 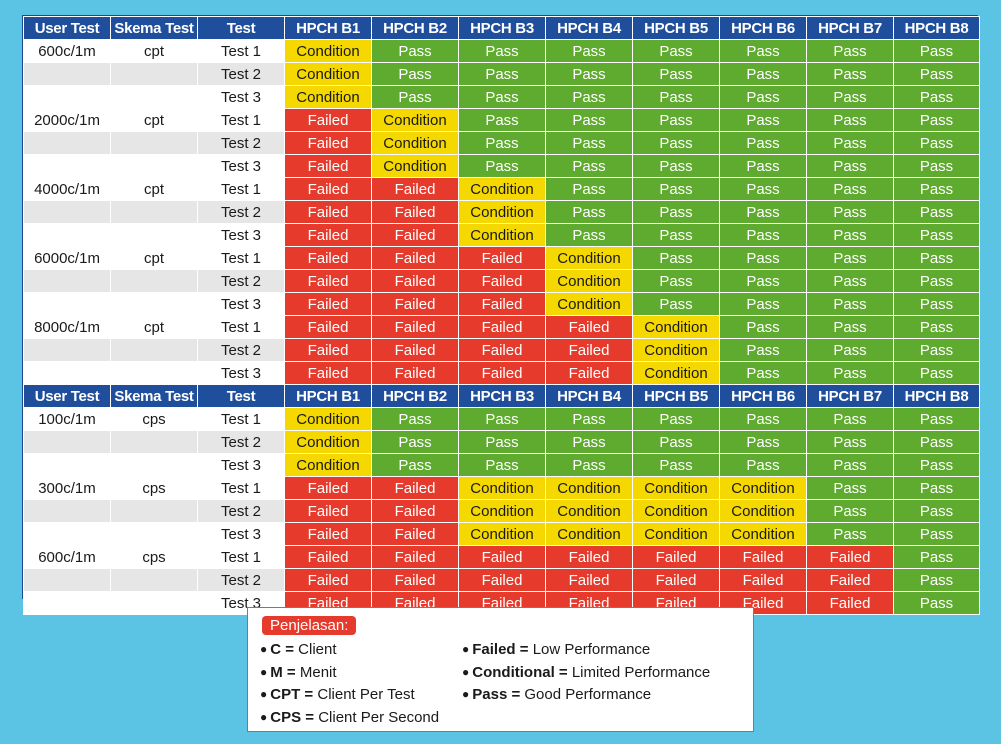 What do you see at coordinates (67, 419) in the screenshot?
I see `user-test-cell: 100c/1m` at bounding box center [67, 419].